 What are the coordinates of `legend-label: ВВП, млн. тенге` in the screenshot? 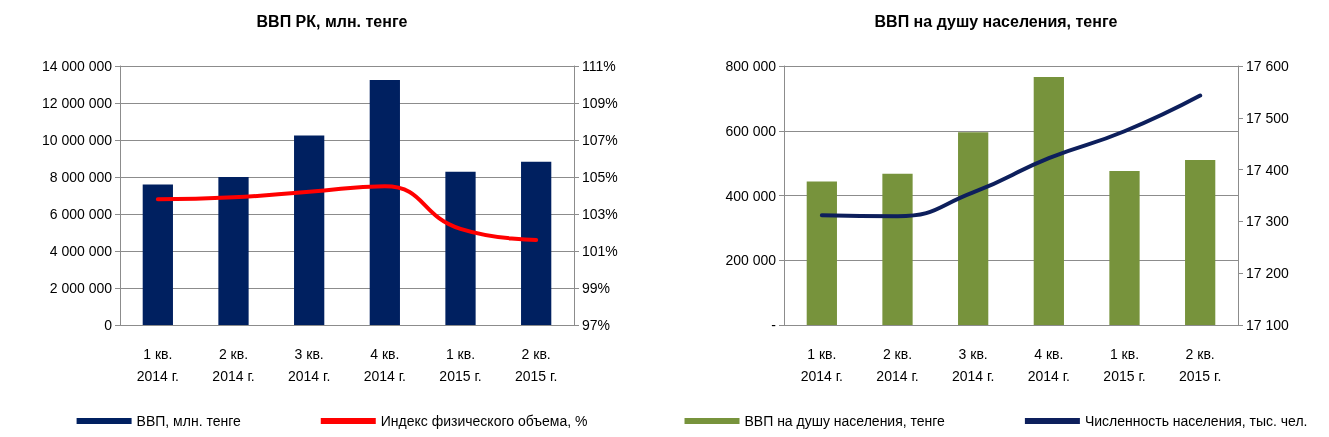 It's located at (188, 421).